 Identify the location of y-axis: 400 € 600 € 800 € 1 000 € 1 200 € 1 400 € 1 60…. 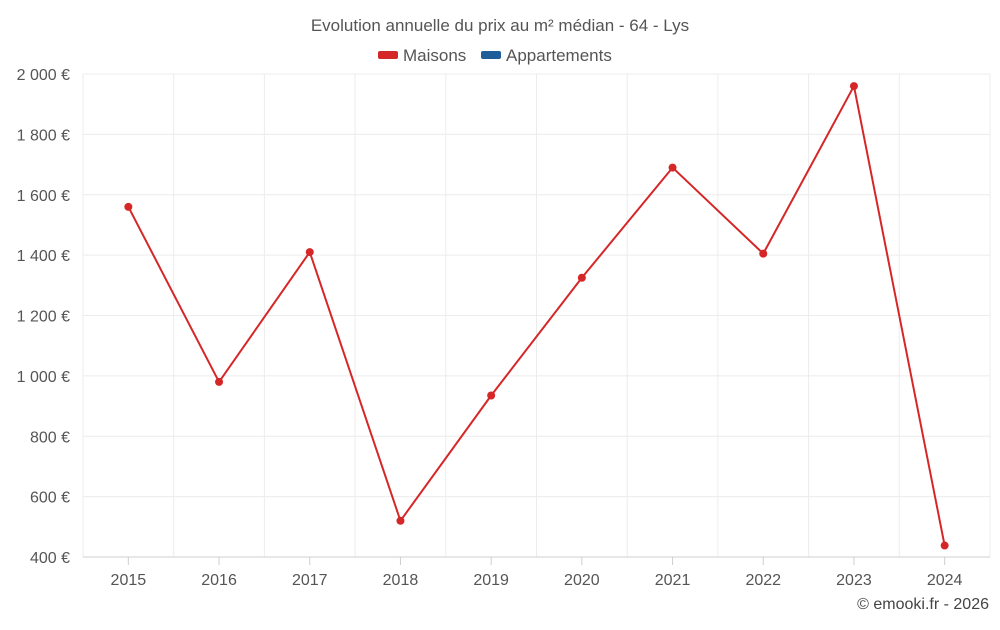
(43, 317).